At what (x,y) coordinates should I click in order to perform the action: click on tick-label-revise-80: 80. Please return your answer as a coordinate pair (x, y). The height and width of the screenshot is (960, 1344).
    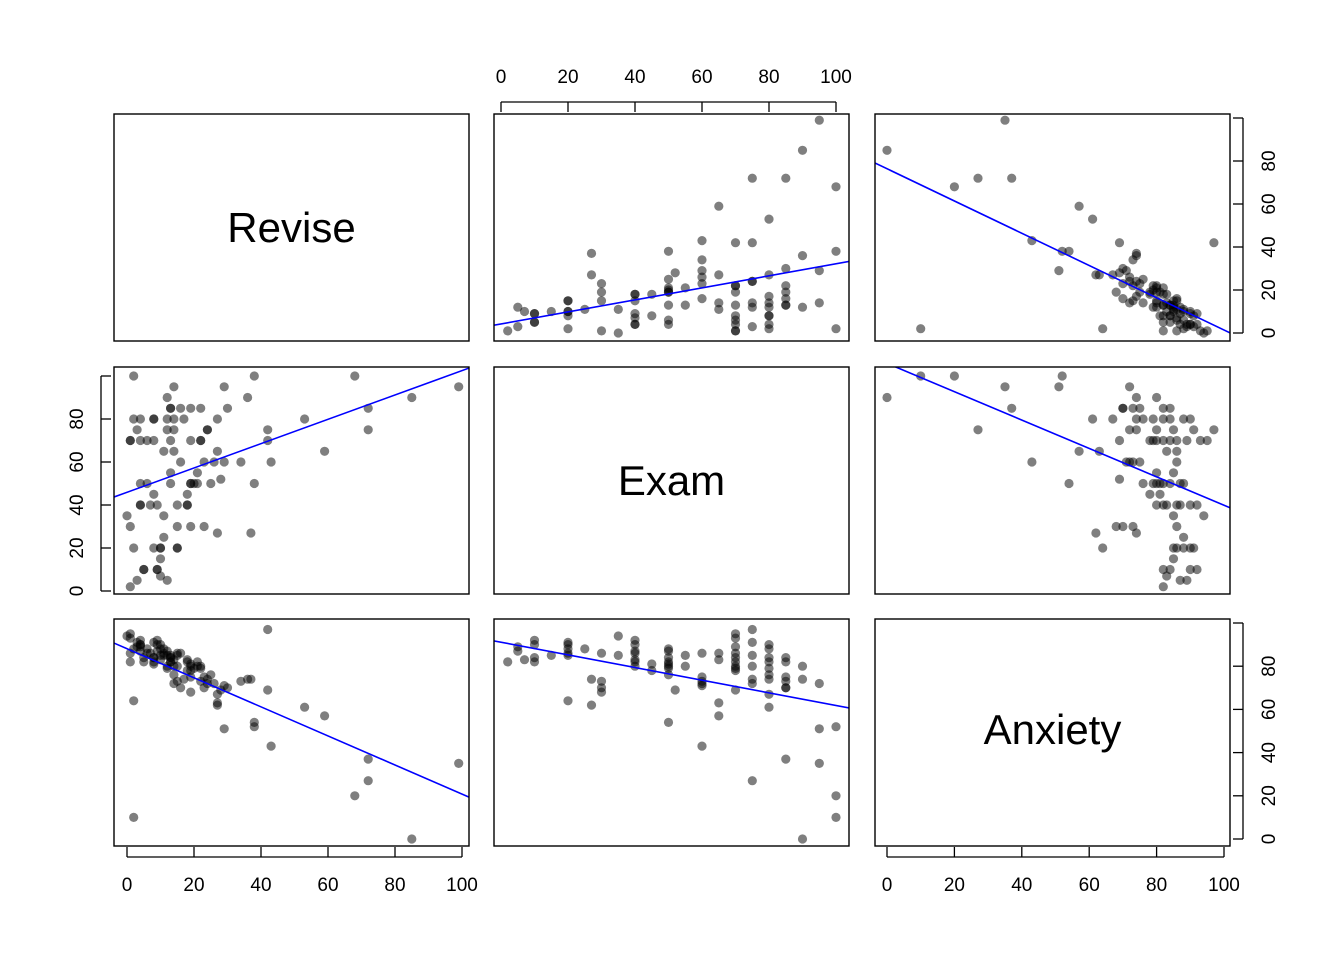
    Looking at the image, I should click on (394, 885).